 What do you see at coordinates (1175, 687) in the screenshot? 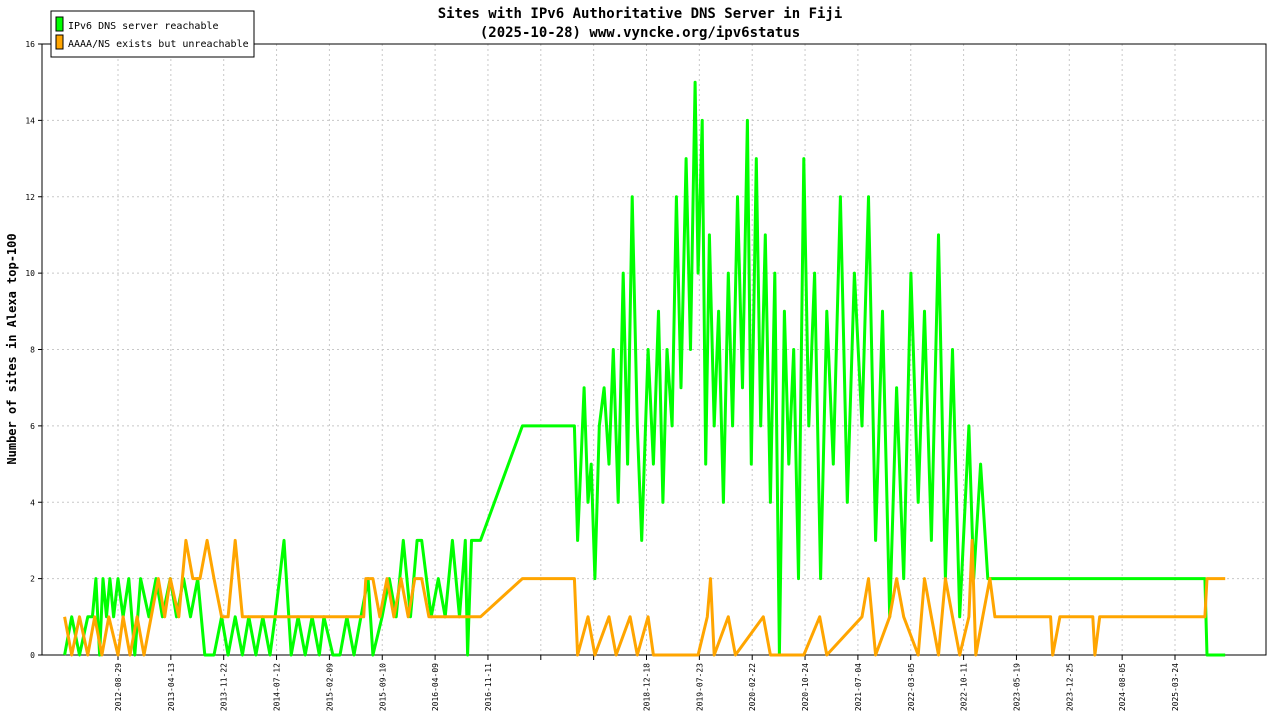
I see `x-tick-label: 2025-03-24` at bounding box center [1175, 687].